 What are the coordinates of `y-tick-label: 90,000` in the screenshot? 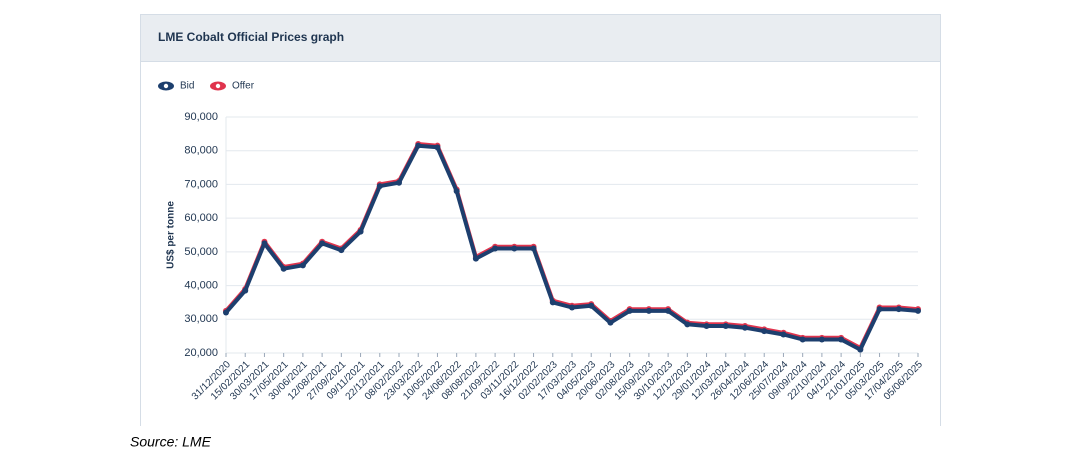 It's located at (201, 117).